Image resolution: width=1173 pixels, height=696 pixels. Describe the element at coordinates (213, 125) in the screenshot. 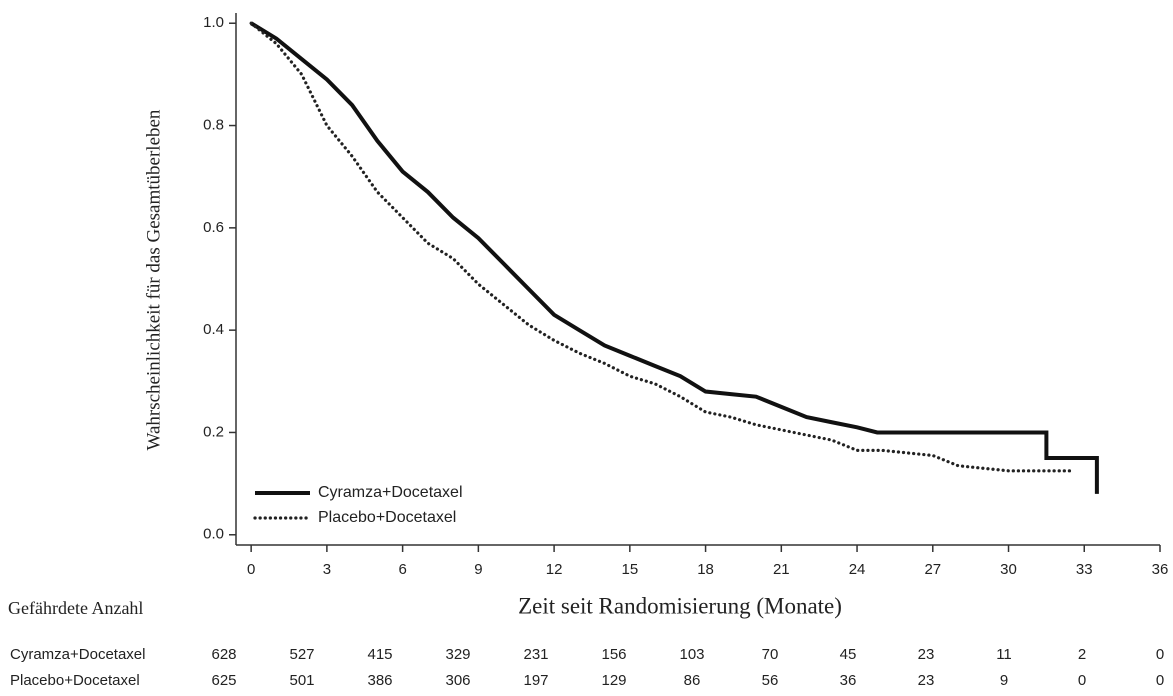

I see `y-tick-label: 0.8` at that location.